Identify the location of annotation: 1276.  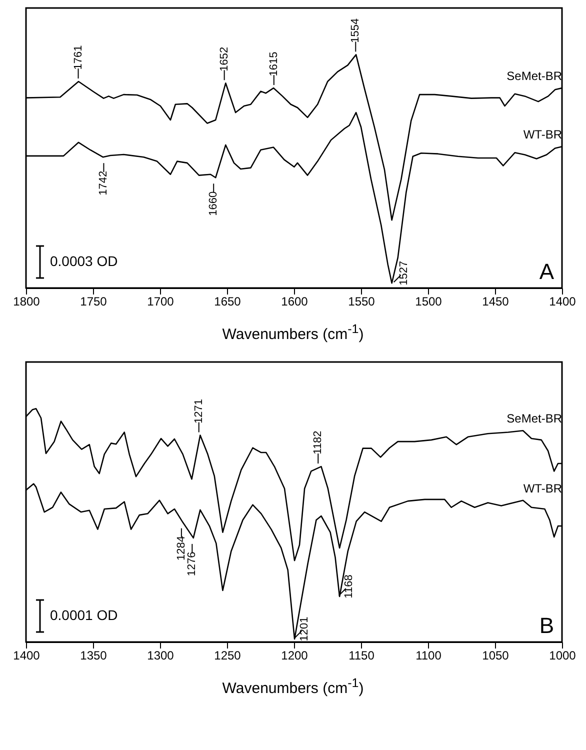
(192, 564).